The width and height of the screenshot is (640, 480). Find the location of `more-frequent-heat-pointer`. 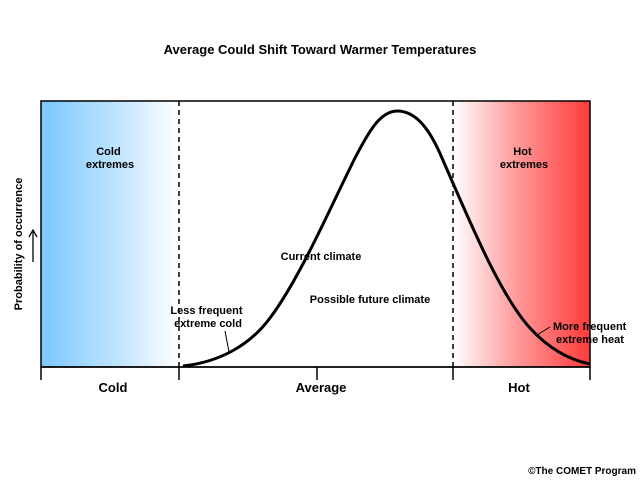

more-frequent-heat-pointer is located at coordinates (543, 331).